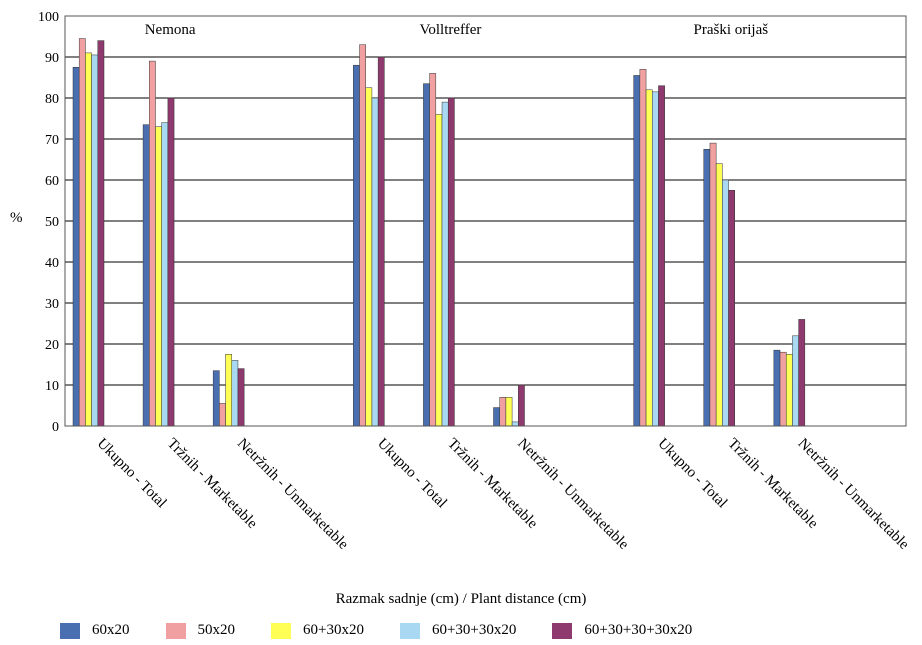 This screenshot has height=645, width=922. I want to click on legend-item: 60+30+30x20, so click(458, 630).